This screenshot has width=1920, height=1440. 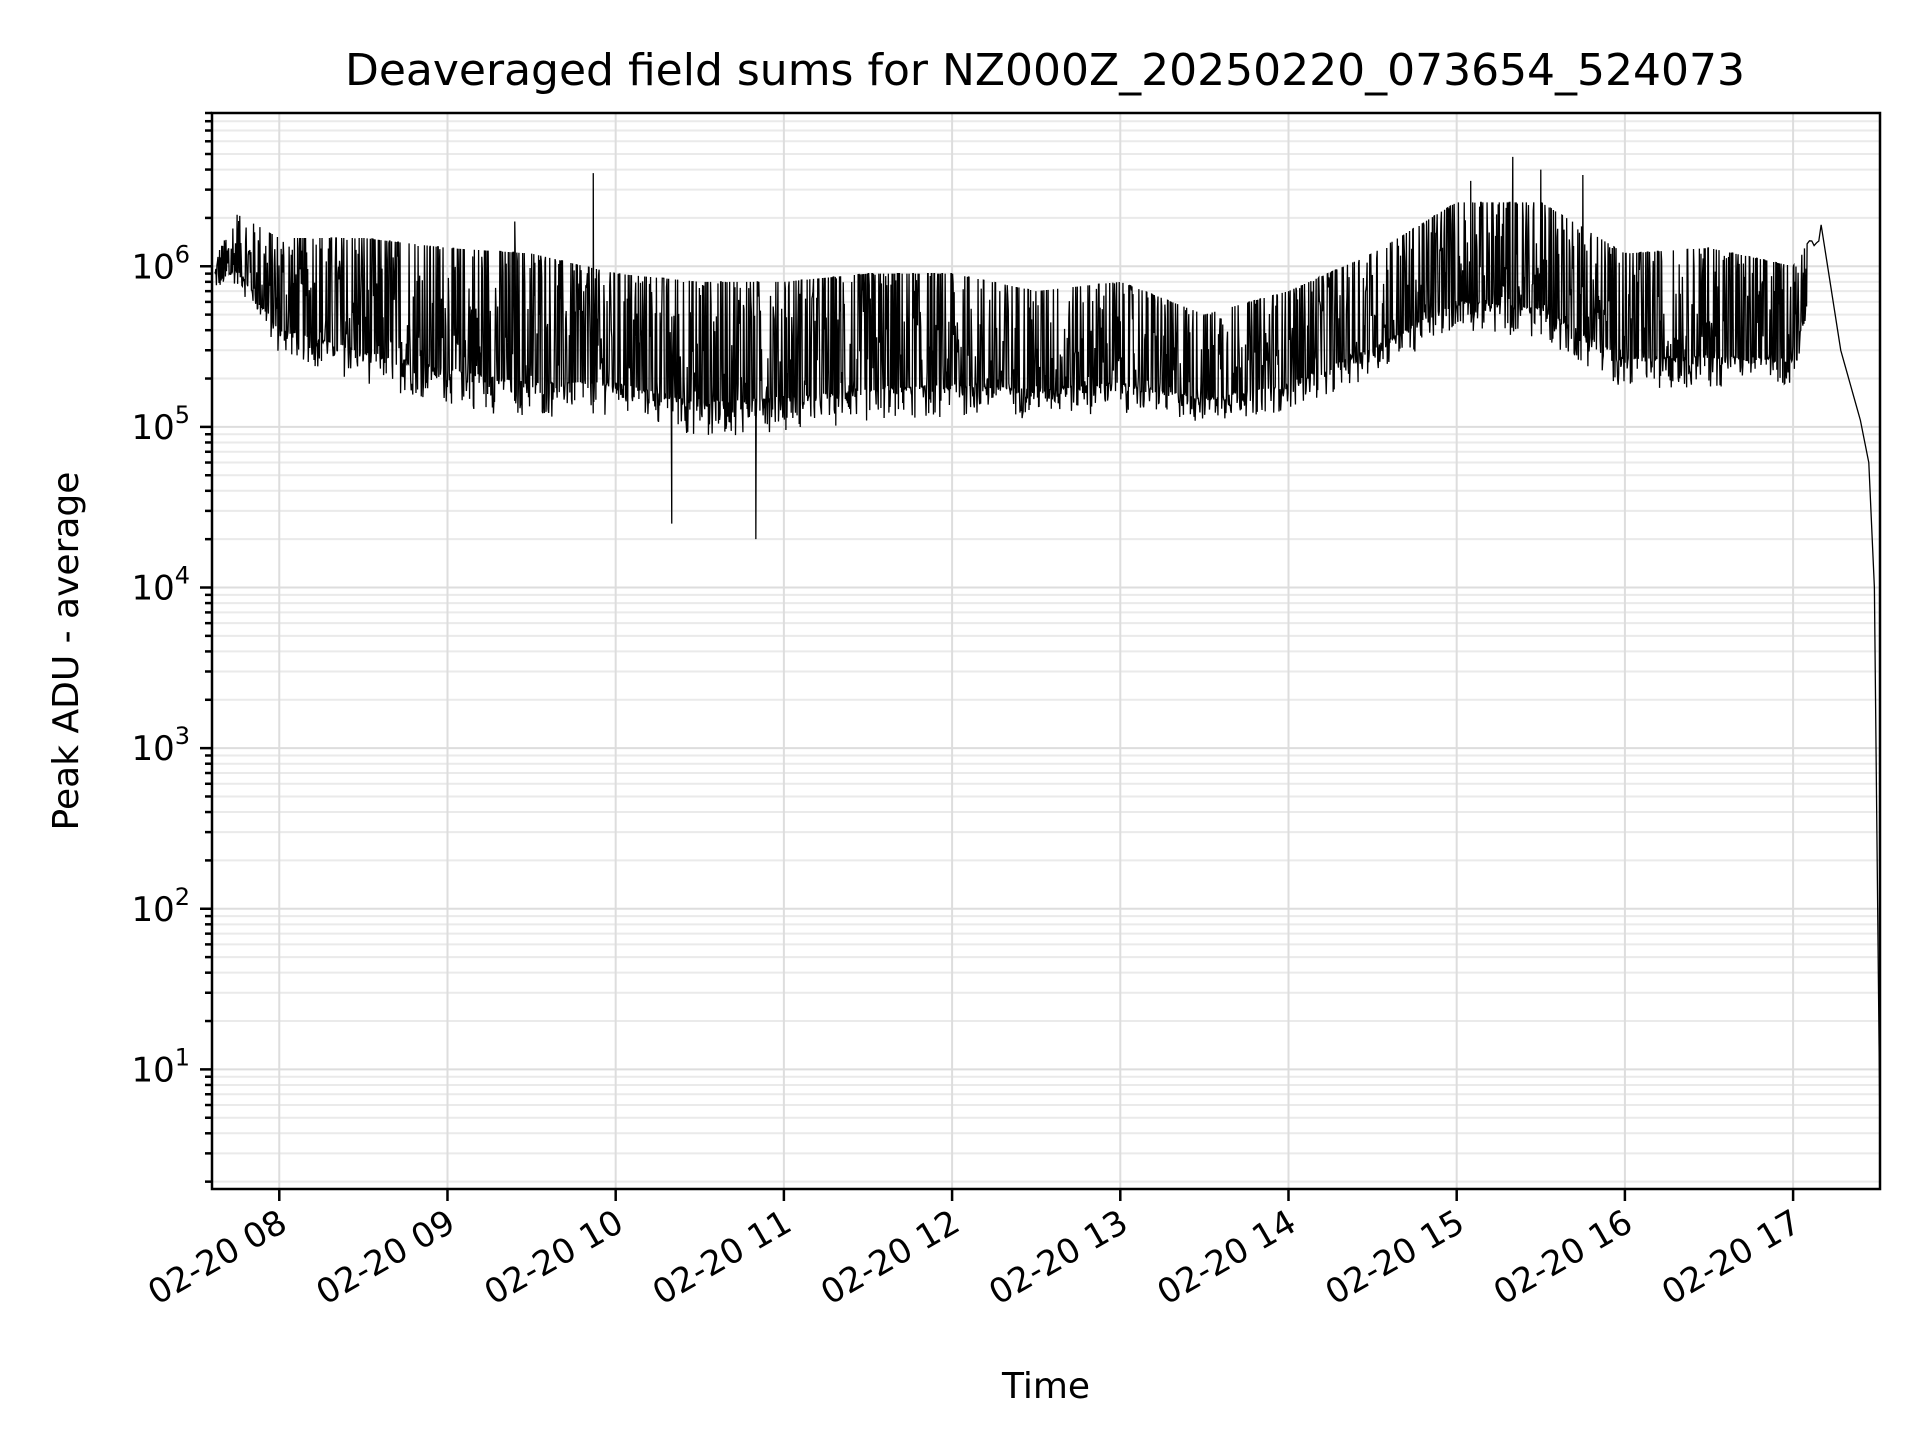 I want to click on y-tick-label: 10², so click(x=160, y=906).